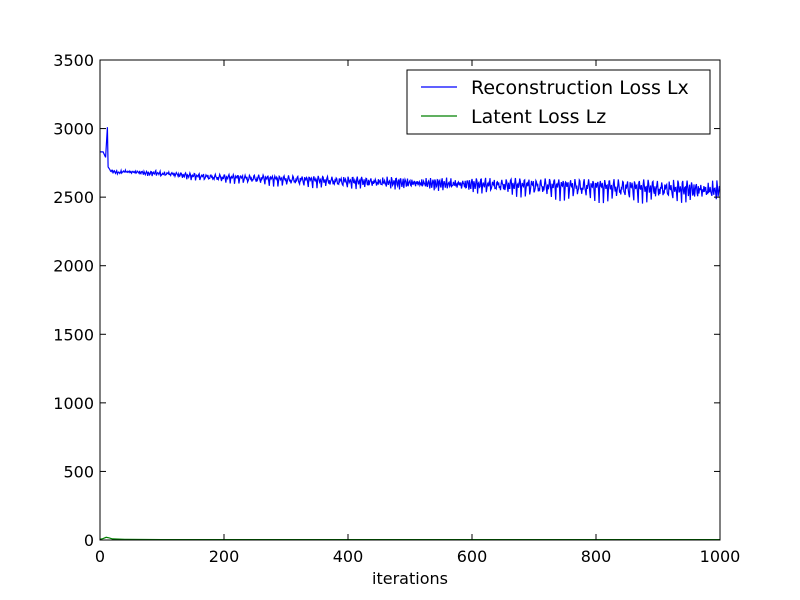 The height and width of the screenshot is (600, 800). Describe the element at coordinates (73, 266) in the screenshot. I see `y-tick-label: 2000` at that location.